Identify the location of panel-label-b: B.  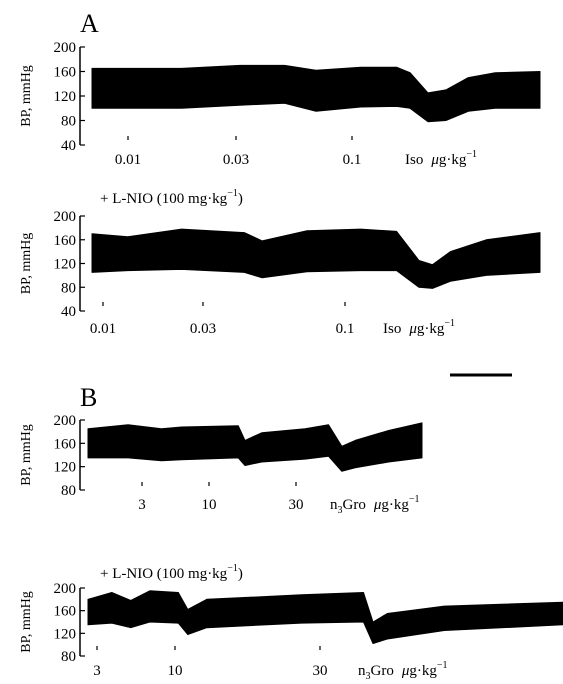
(88, 397).